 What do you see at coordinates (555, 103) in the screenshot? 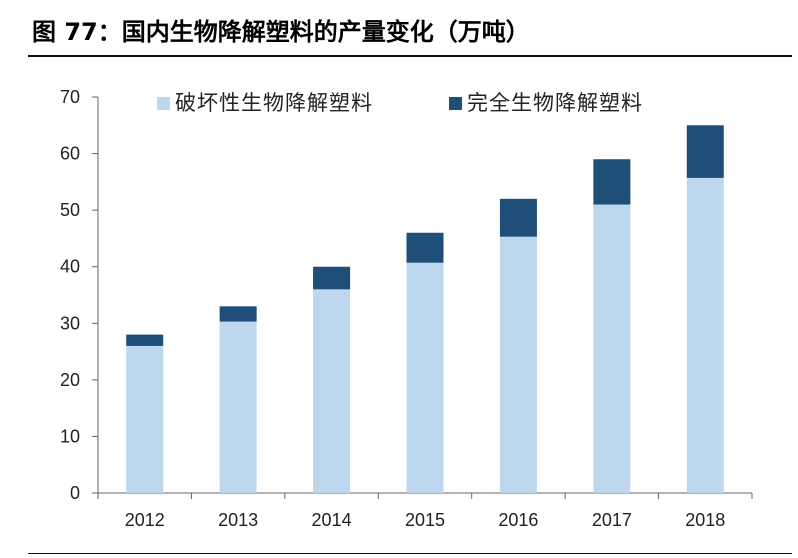
I see `legend-label: 完全生物降解塑料` at bounding box center [555, 103].